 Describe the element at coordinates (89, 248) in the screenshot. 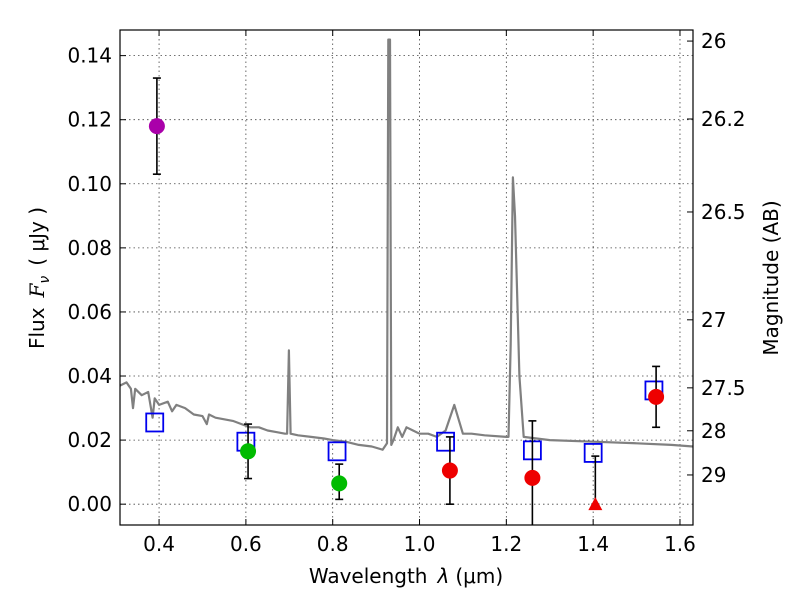

I see `y-tick-label: 0.08` at that location.